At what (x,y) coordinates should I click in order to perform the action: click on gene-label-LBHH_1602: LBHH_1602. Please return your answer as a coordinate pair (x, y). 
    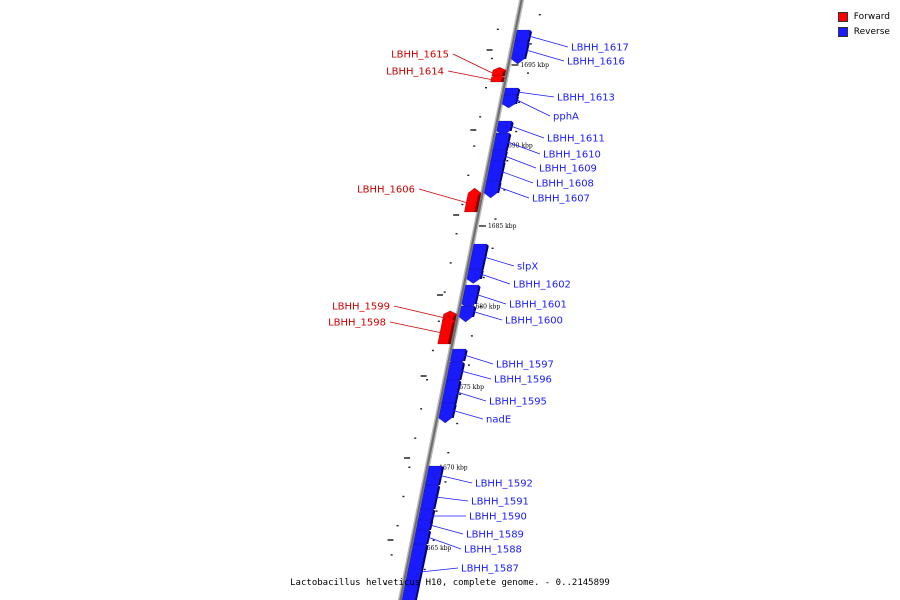
    Looking at the image, I should click on (542, 285).